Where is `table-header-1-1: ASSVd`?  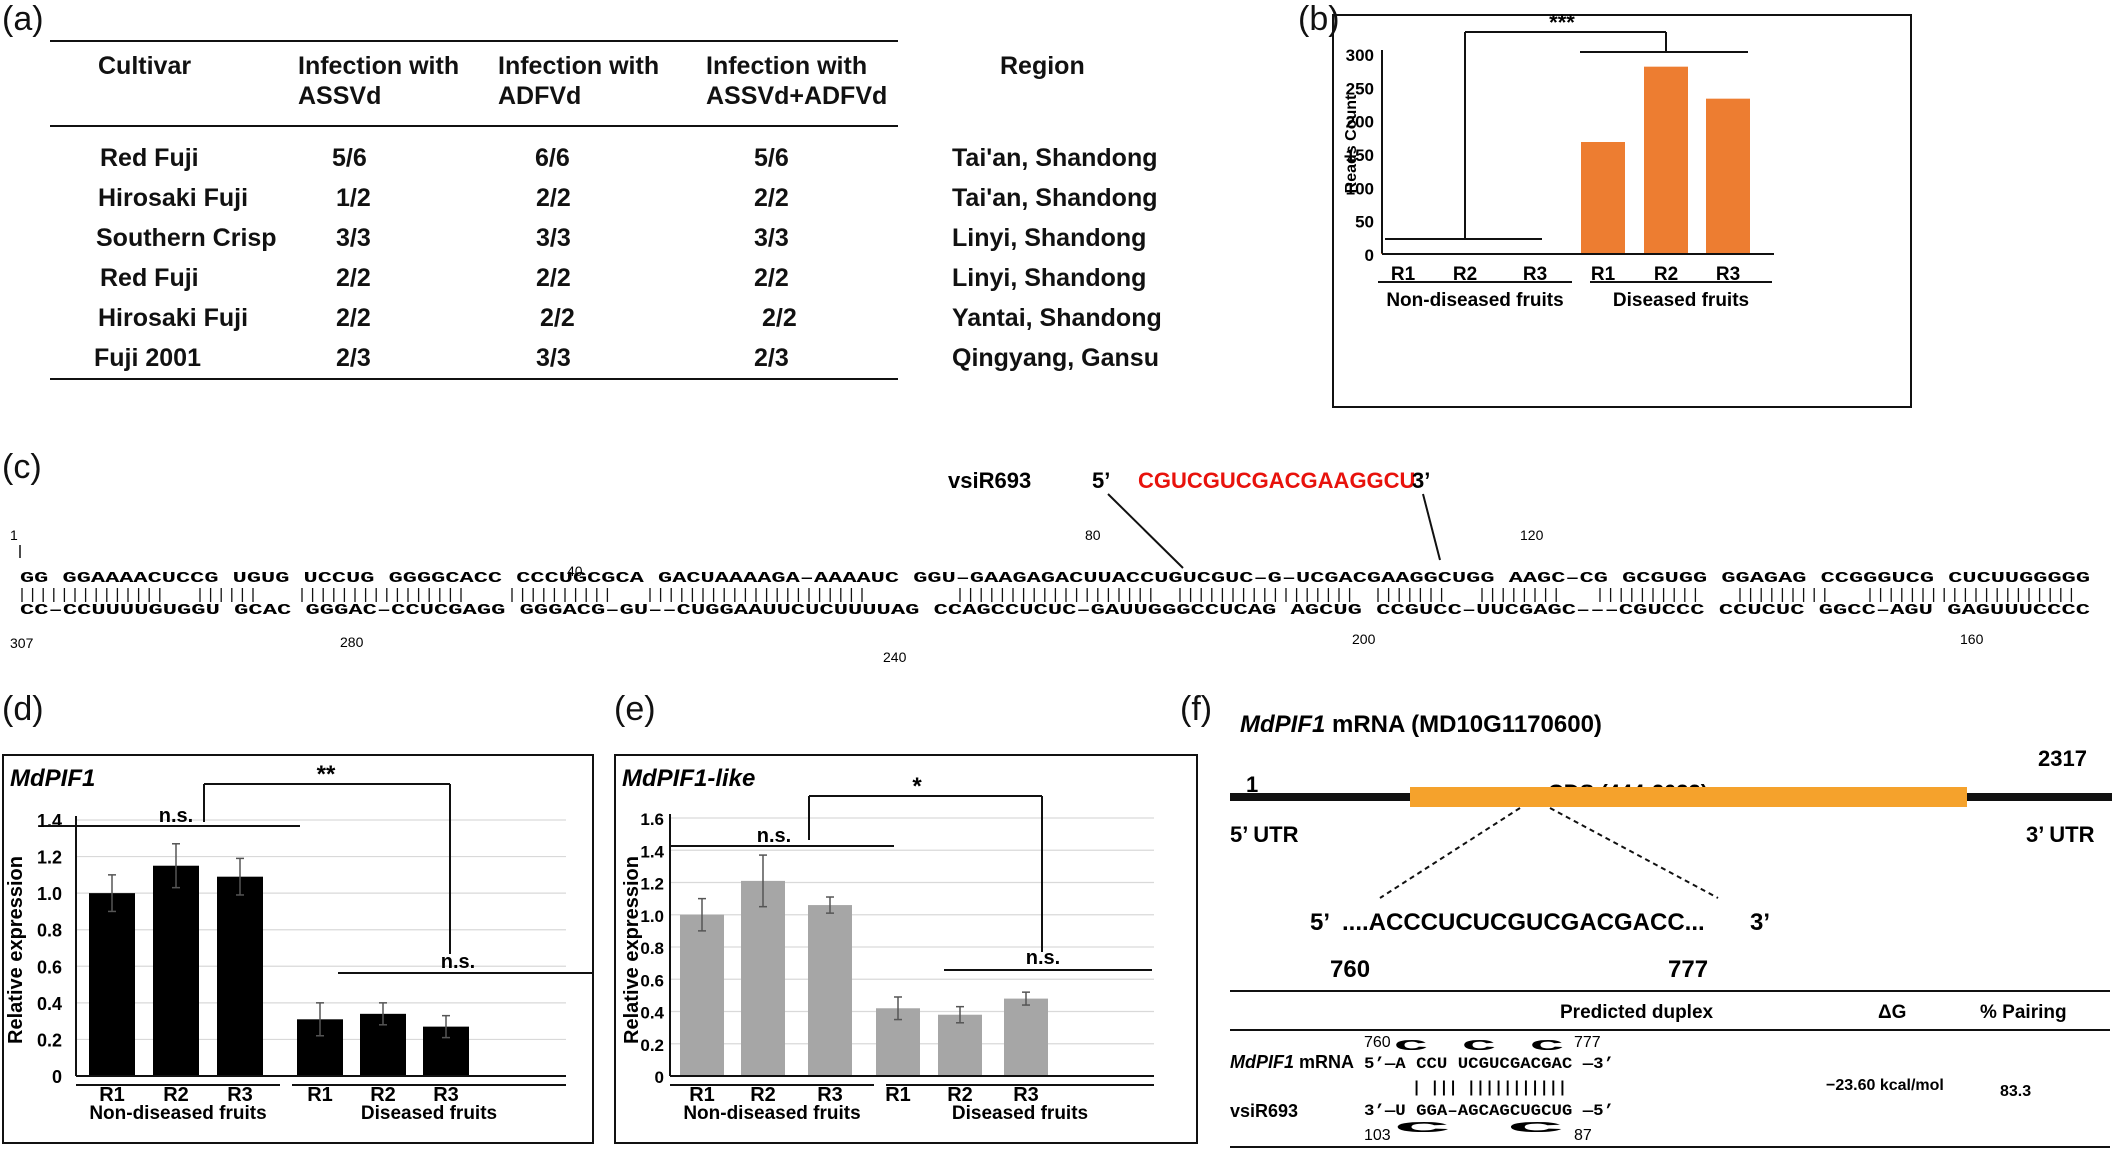 table-header-1-1: ASSVd is located at coordinates (340, 96).